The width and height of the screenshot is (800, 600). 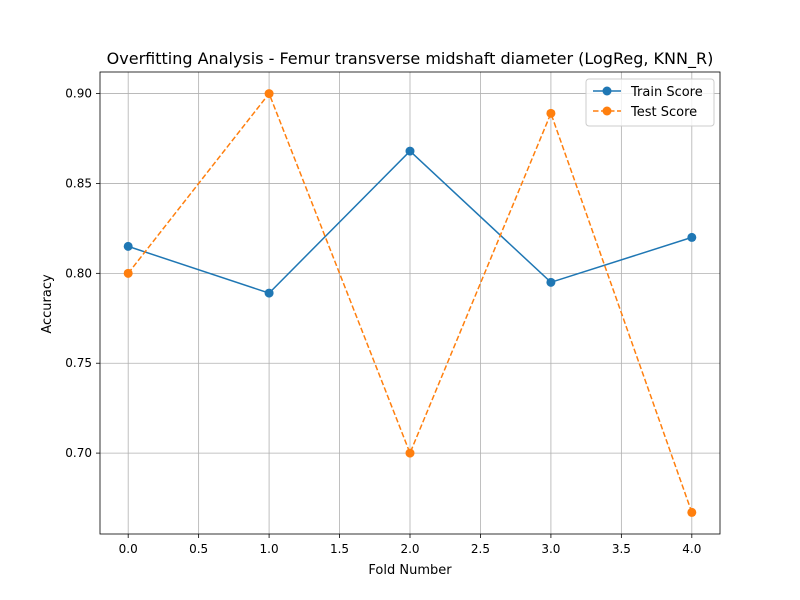 I want to click on y-tick-label: 0.90, so click(x=78, y=94).